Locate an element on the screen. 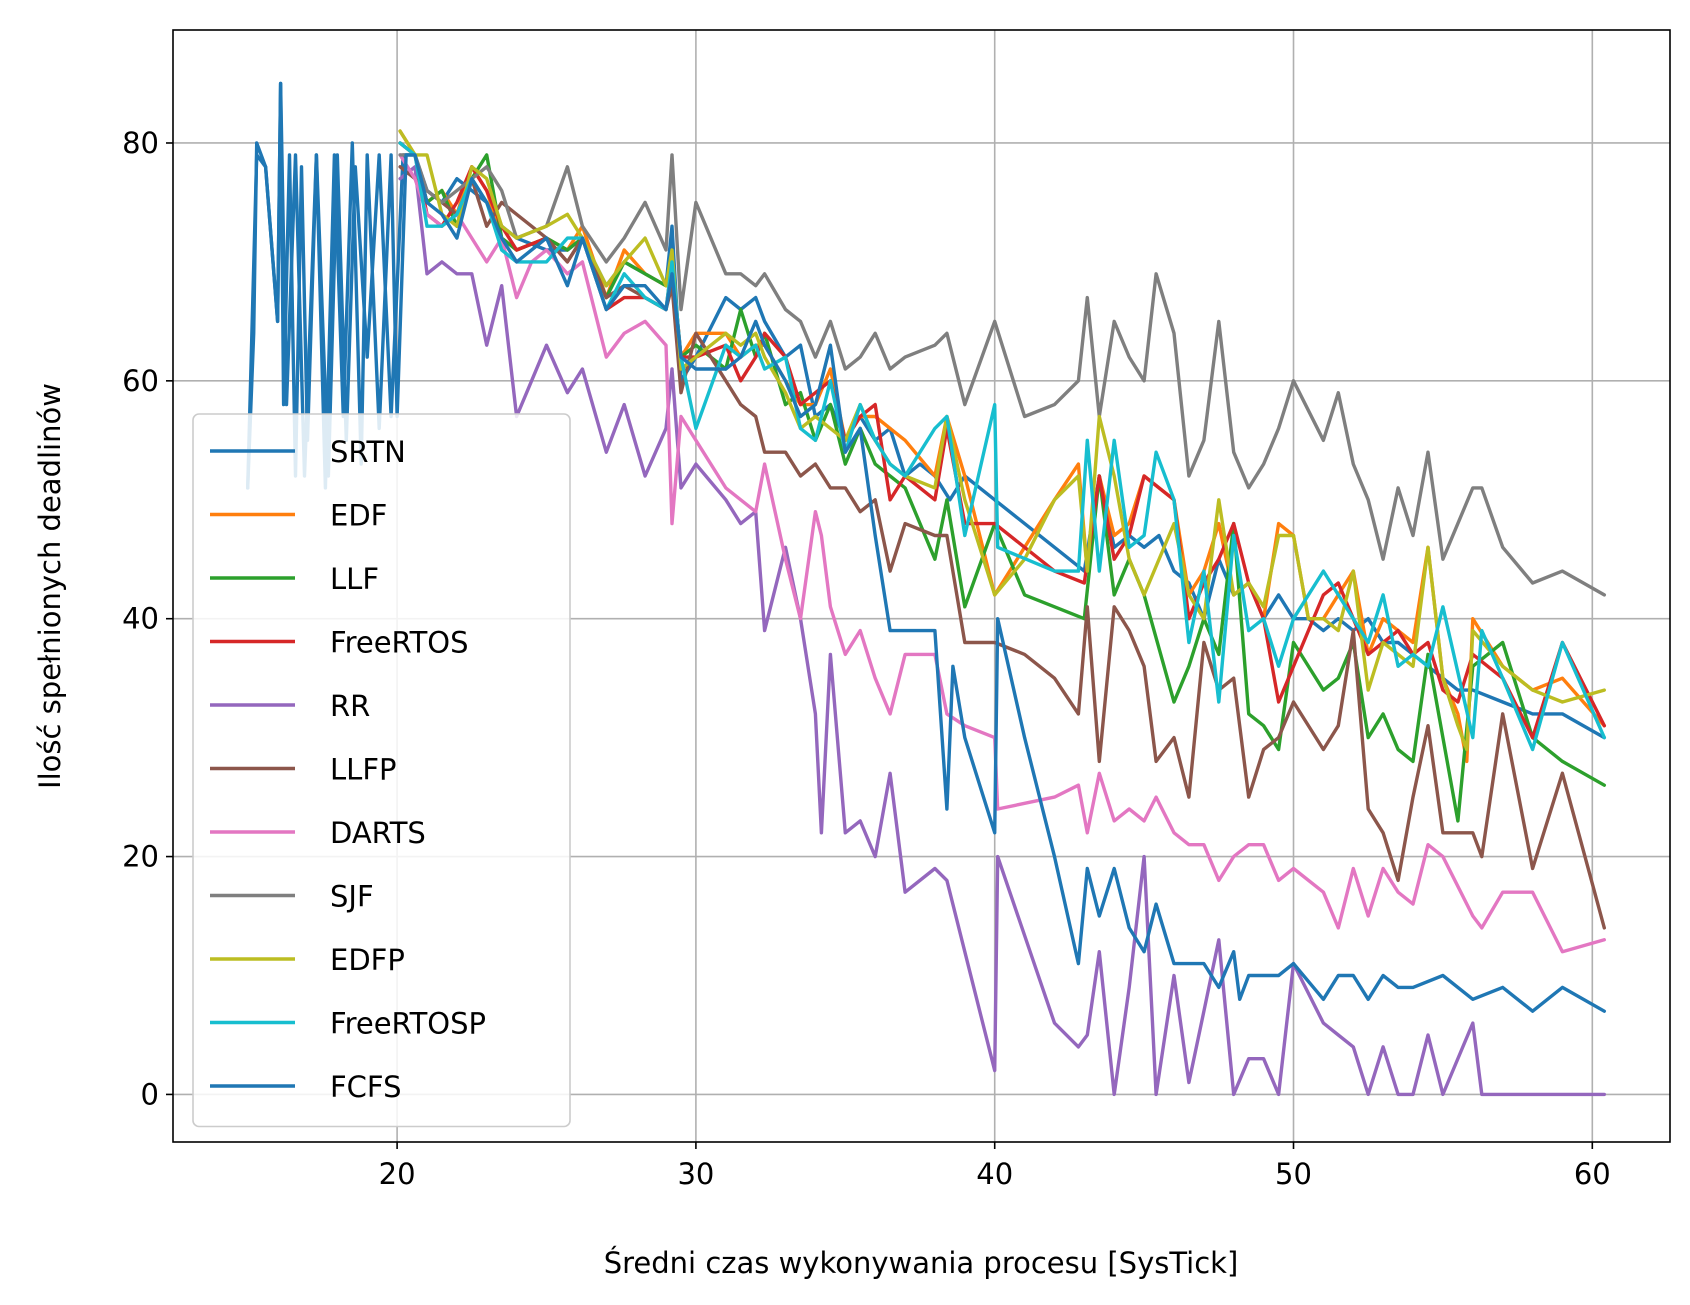  legend-label: SRTN is located at coordinates (368, 452).